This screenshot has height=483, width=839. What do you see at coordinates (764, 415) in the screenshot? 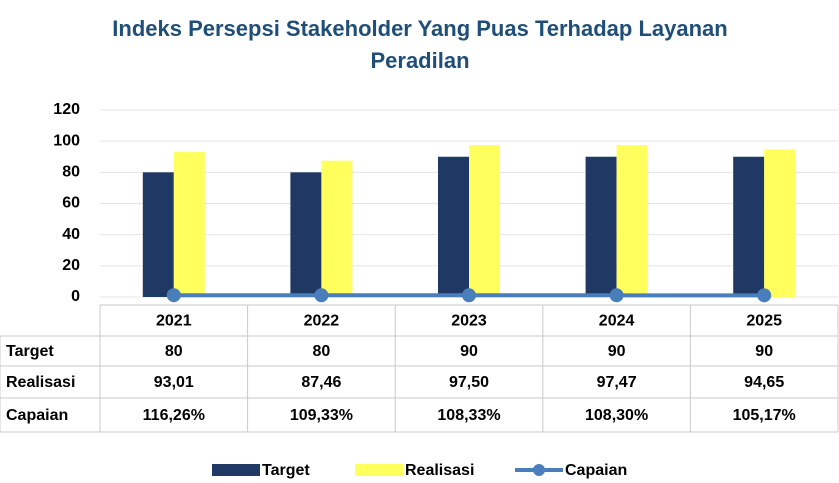
I see `table-cell: 105,17%` at bounding box center [764, 415].